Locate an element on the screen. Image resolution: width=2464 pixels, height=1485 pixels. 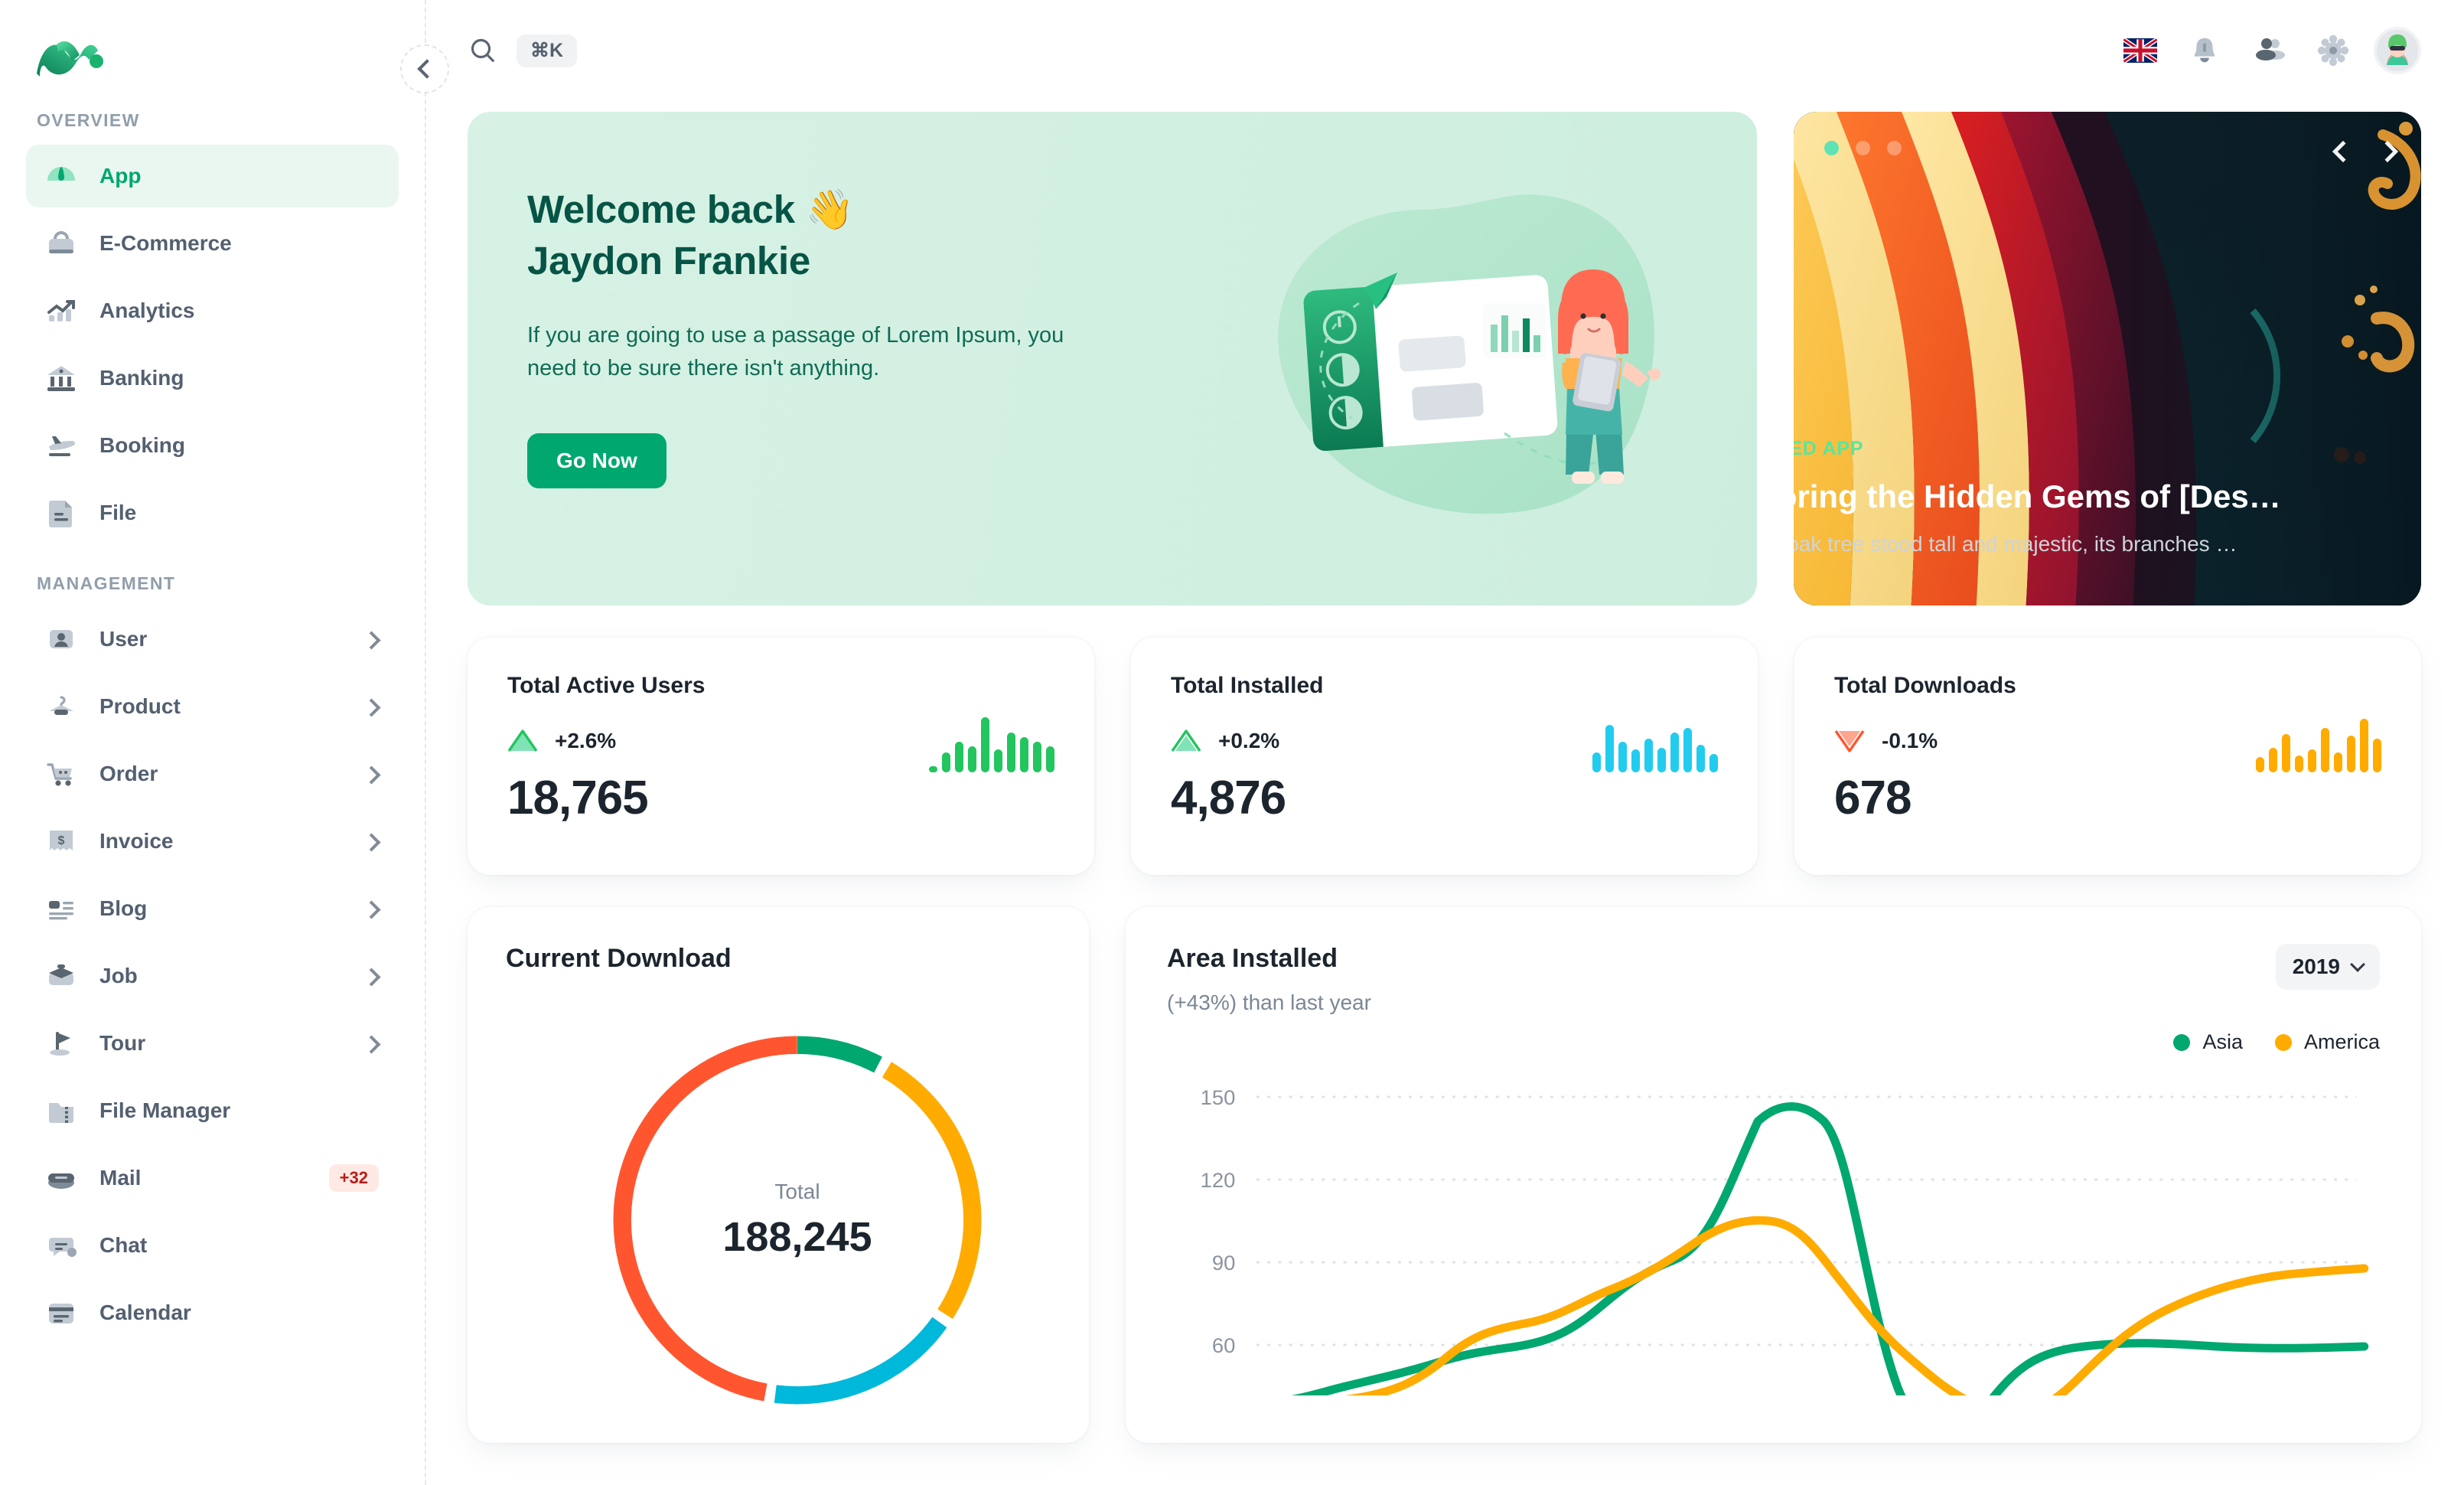
contacts-icon is located at coordinates (2270, 49).